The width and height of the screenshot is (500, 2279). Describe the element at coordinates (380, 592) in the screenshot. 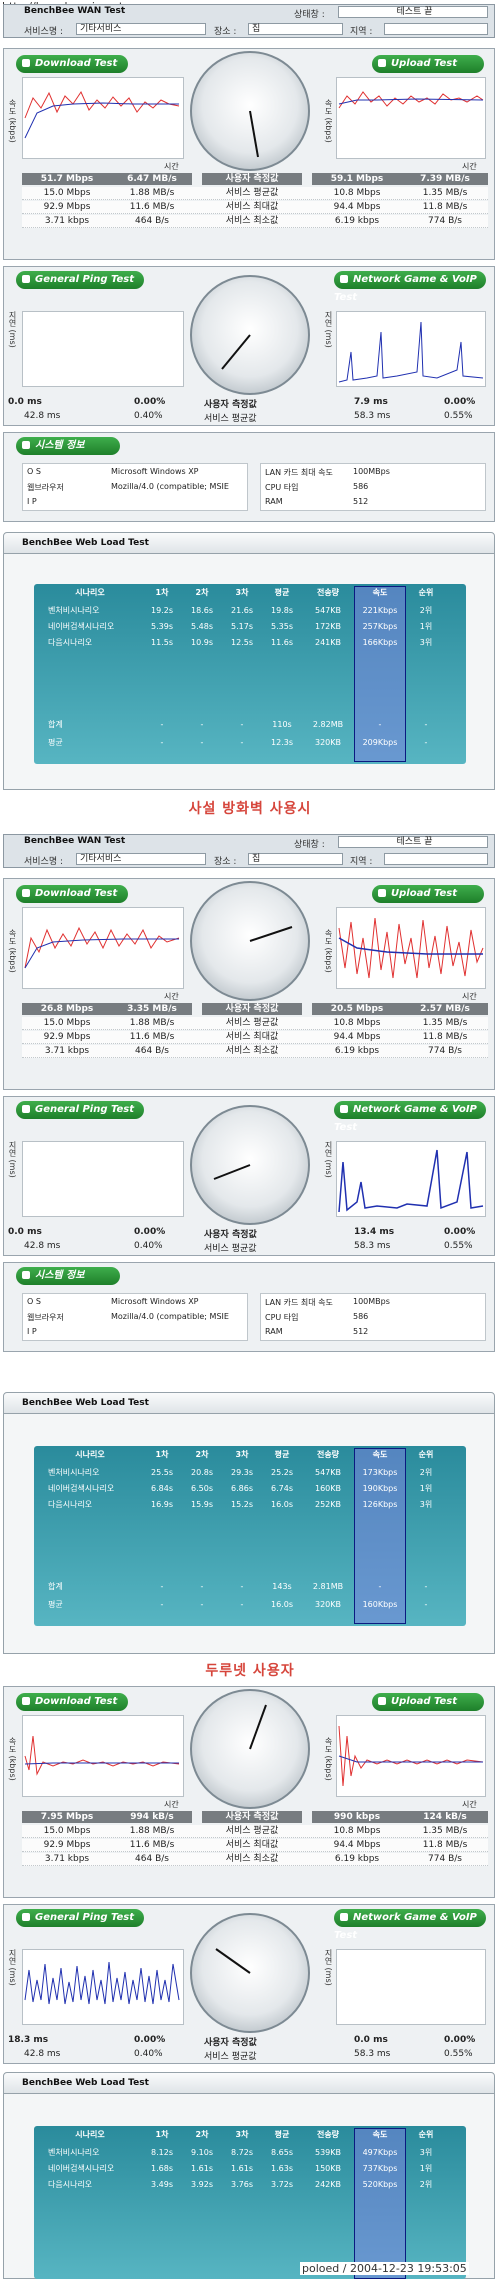

I see `col-speed: 속도` at that location.